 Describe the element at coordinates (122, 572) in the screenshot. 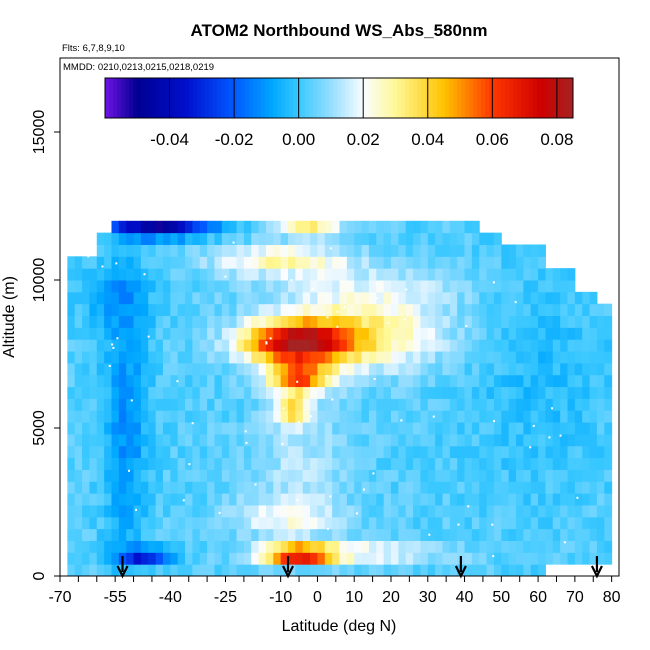

I see `down-arrow-icon` at that location.